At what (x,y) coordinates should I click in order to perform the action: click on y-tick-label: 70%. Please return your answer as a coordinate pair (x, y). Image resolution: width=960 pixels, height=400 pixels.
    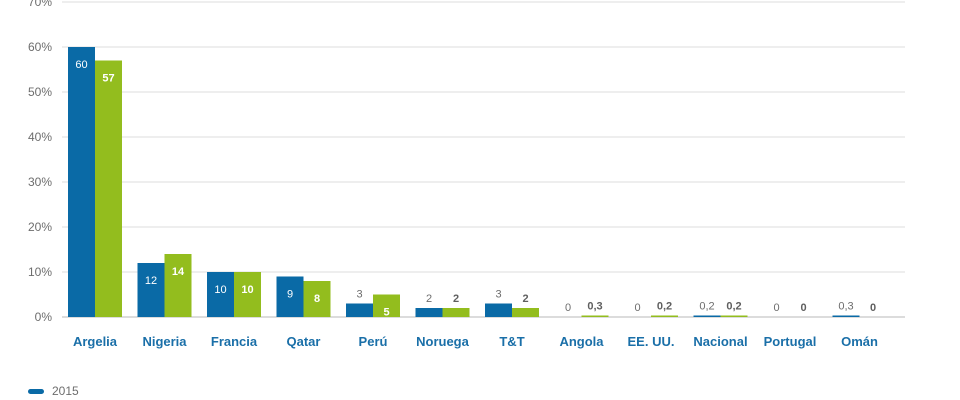
    Looking at the image, I should click on (40, 4).